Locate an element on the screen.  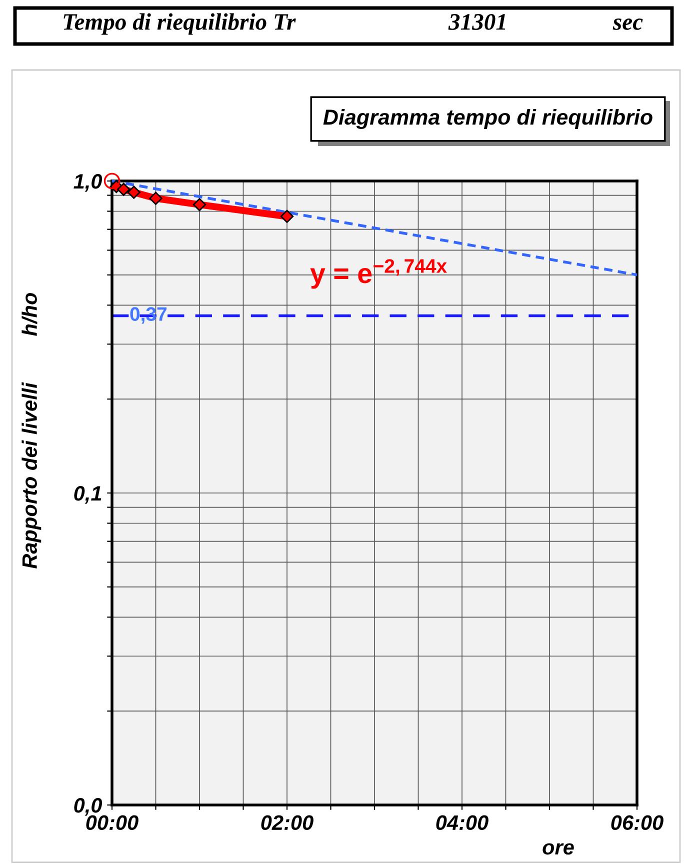
x-tick-label: 00:00 is located at coordinates (112, 822).